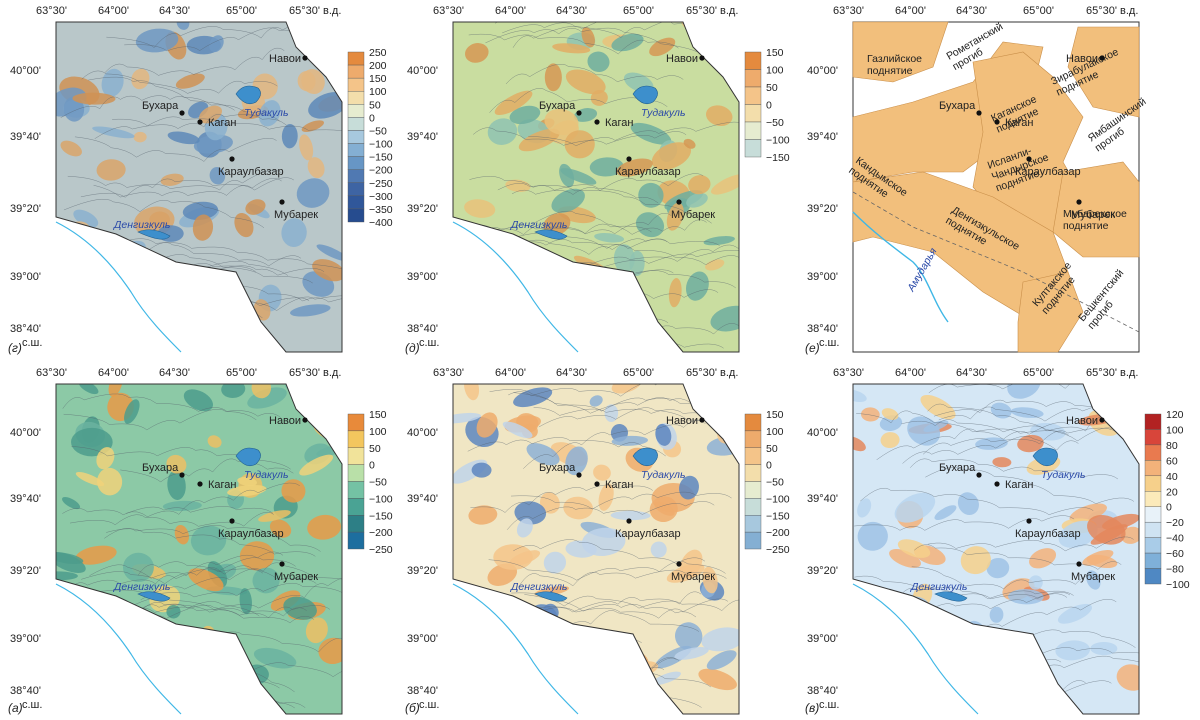  Describe the element at coordinates (25, 137) in the screenshot. I see `lat-tick-label: 39°40'` at that location.